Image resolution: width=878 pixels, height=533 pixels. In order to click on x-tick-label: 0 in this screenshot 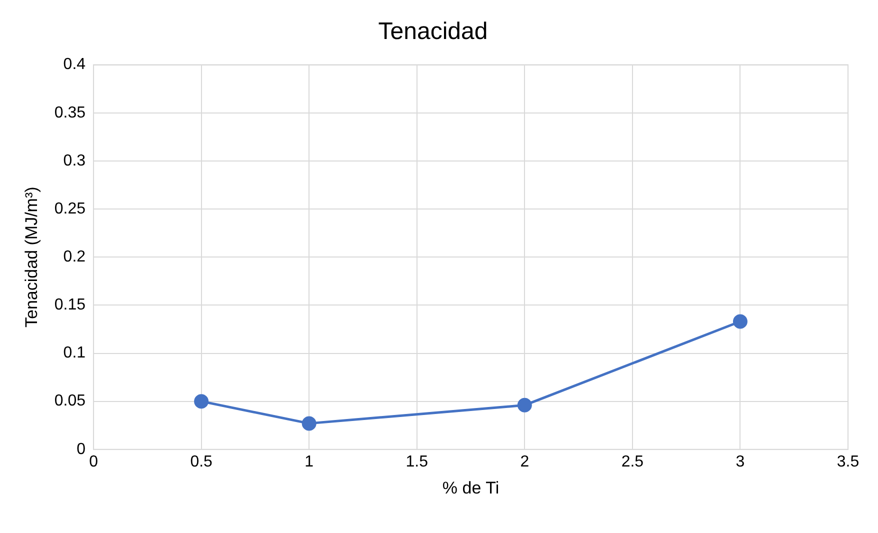, I will do `click(93, 461)`.